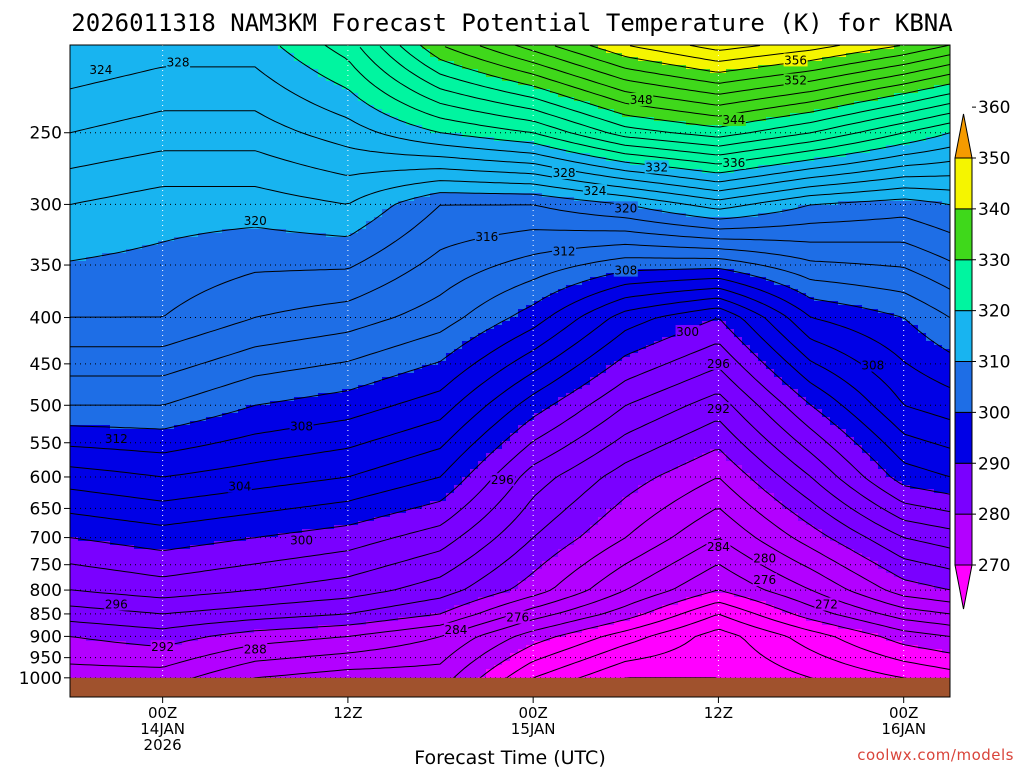  I want to click on contour-label: 272, so click(826, 605).